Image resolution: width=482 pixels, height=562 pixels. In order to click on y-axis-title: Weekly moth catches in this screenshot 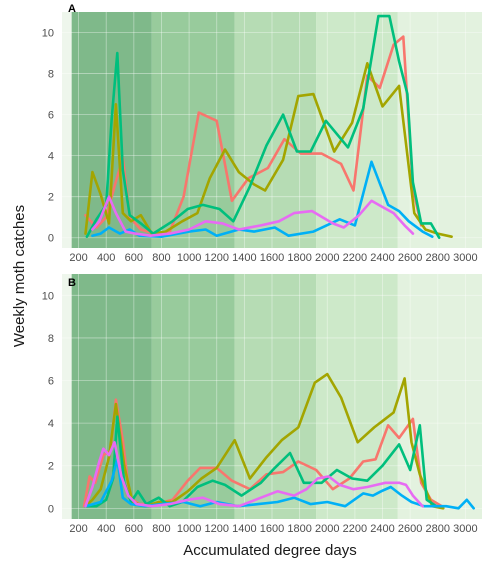, I will do `click(19, 276)`.